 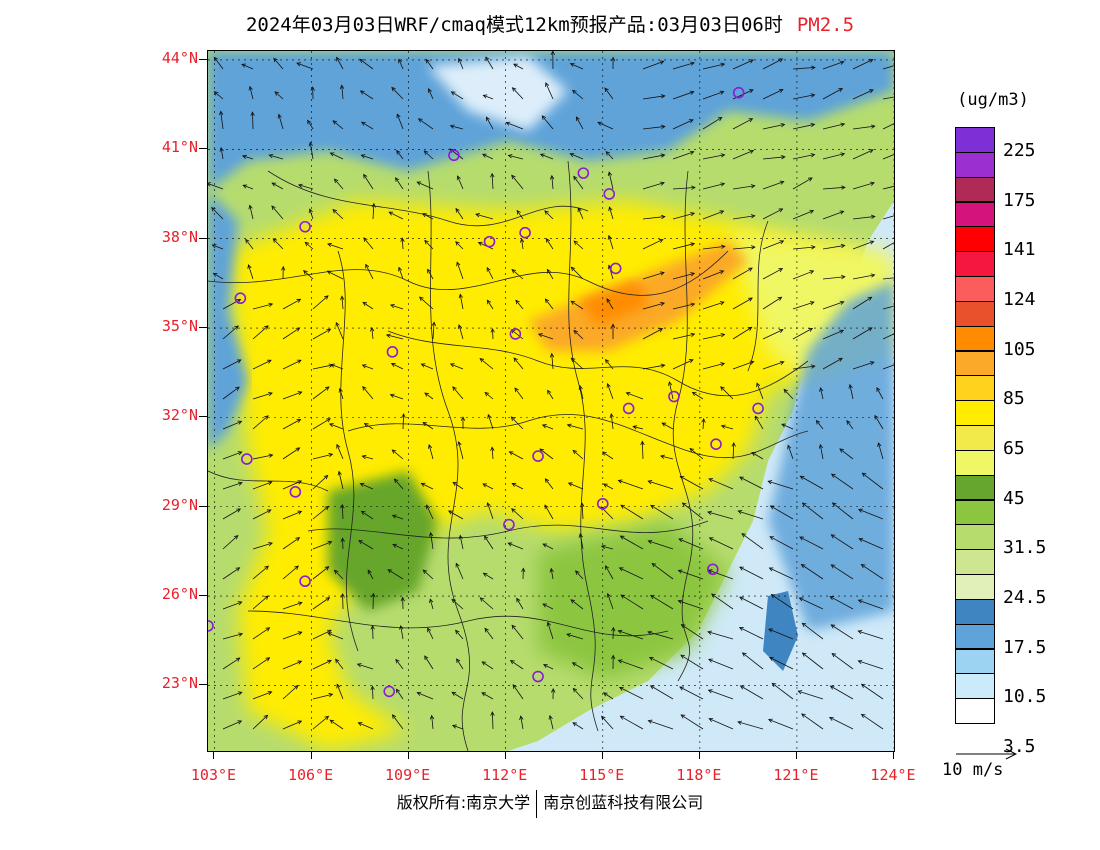 What do you see at coordinates (893, 775) in the screenshot?
I see `lon-tick-label: 124°E` at bounding box center [893, 775].